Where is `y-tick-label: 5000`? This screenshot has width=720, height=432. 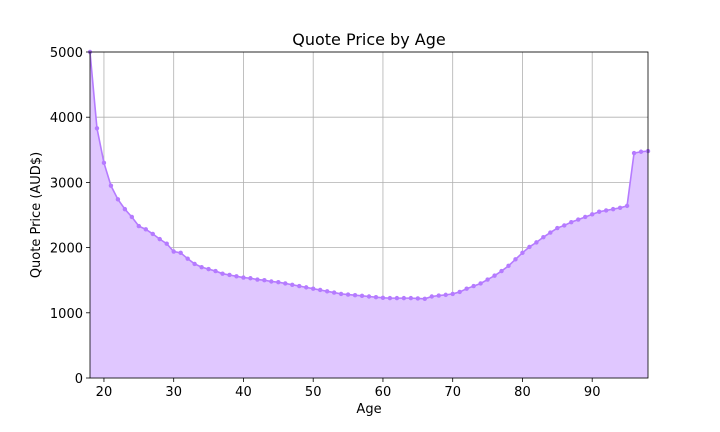
y-tick-label: 5000 is located at coordinates (66, 53).